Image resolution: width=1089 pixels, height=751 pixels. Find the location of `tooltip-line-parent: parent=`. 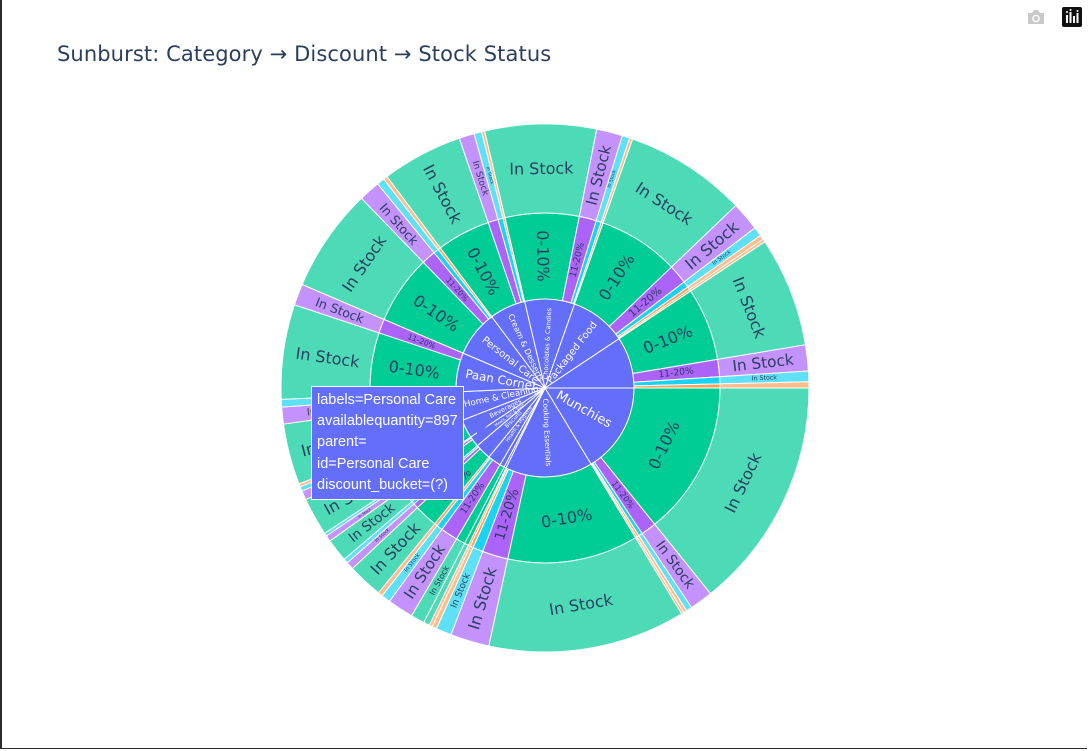

tooltip-line-parent: parent= is located at coordinates (342, 442).